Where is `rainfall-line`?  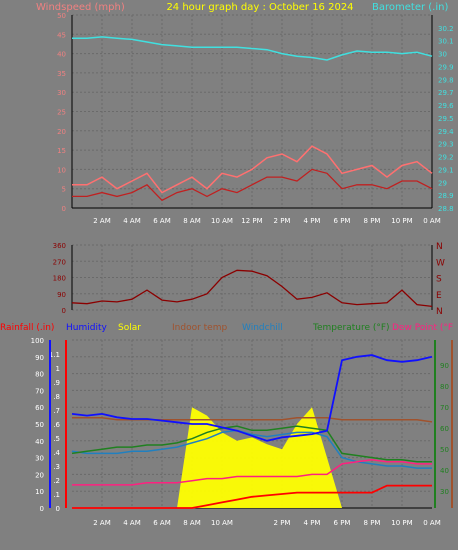 rainfall-line is located at coordinates (252, 496).